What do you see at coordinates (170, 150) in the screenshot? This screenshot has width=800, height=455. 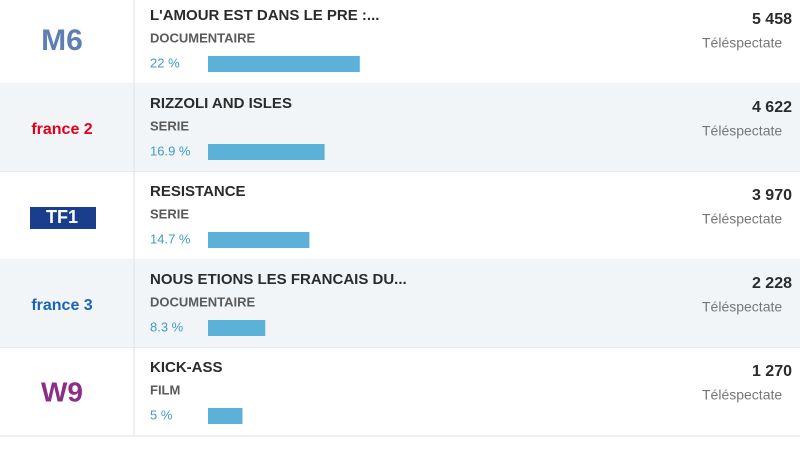 I see `audience-share: 16.9 %` at bounding box center [170, 150].